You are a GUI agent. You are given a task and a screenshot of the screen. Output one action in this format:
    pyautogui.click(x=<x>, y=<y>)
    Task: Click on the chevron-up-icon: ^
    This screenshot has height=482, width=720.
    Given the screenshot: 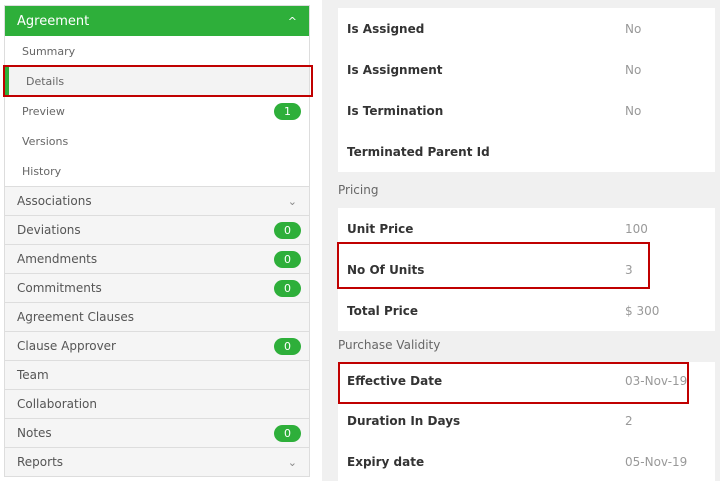 What is the action you would take?
    pyautogui.click(x=292, y=21)
    